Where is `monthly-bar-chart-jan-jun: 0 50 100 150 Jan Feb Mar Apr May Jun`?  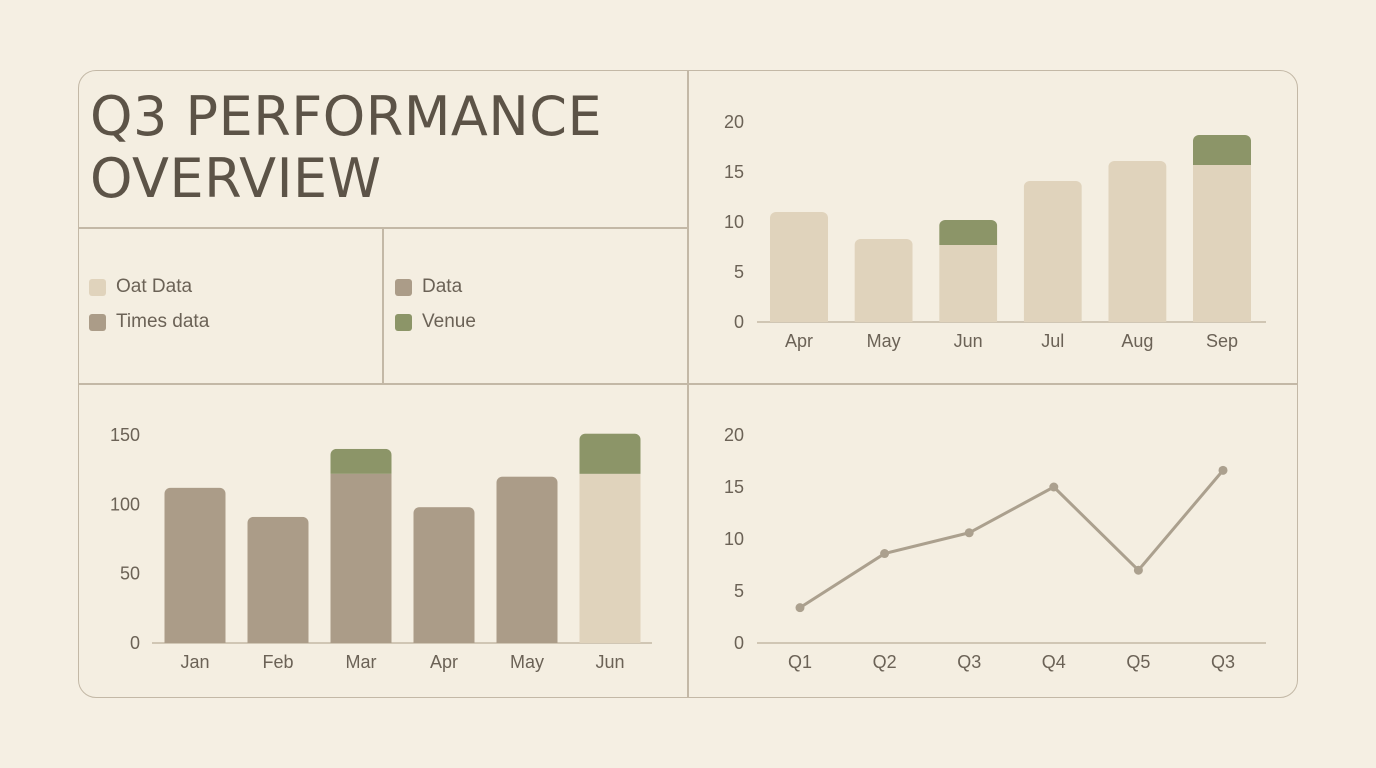
monthly-bar-chart-jan-jun: 0 50 100 150 Jan Feb Mar Apr May Jun is located at coordinates (381, 548).